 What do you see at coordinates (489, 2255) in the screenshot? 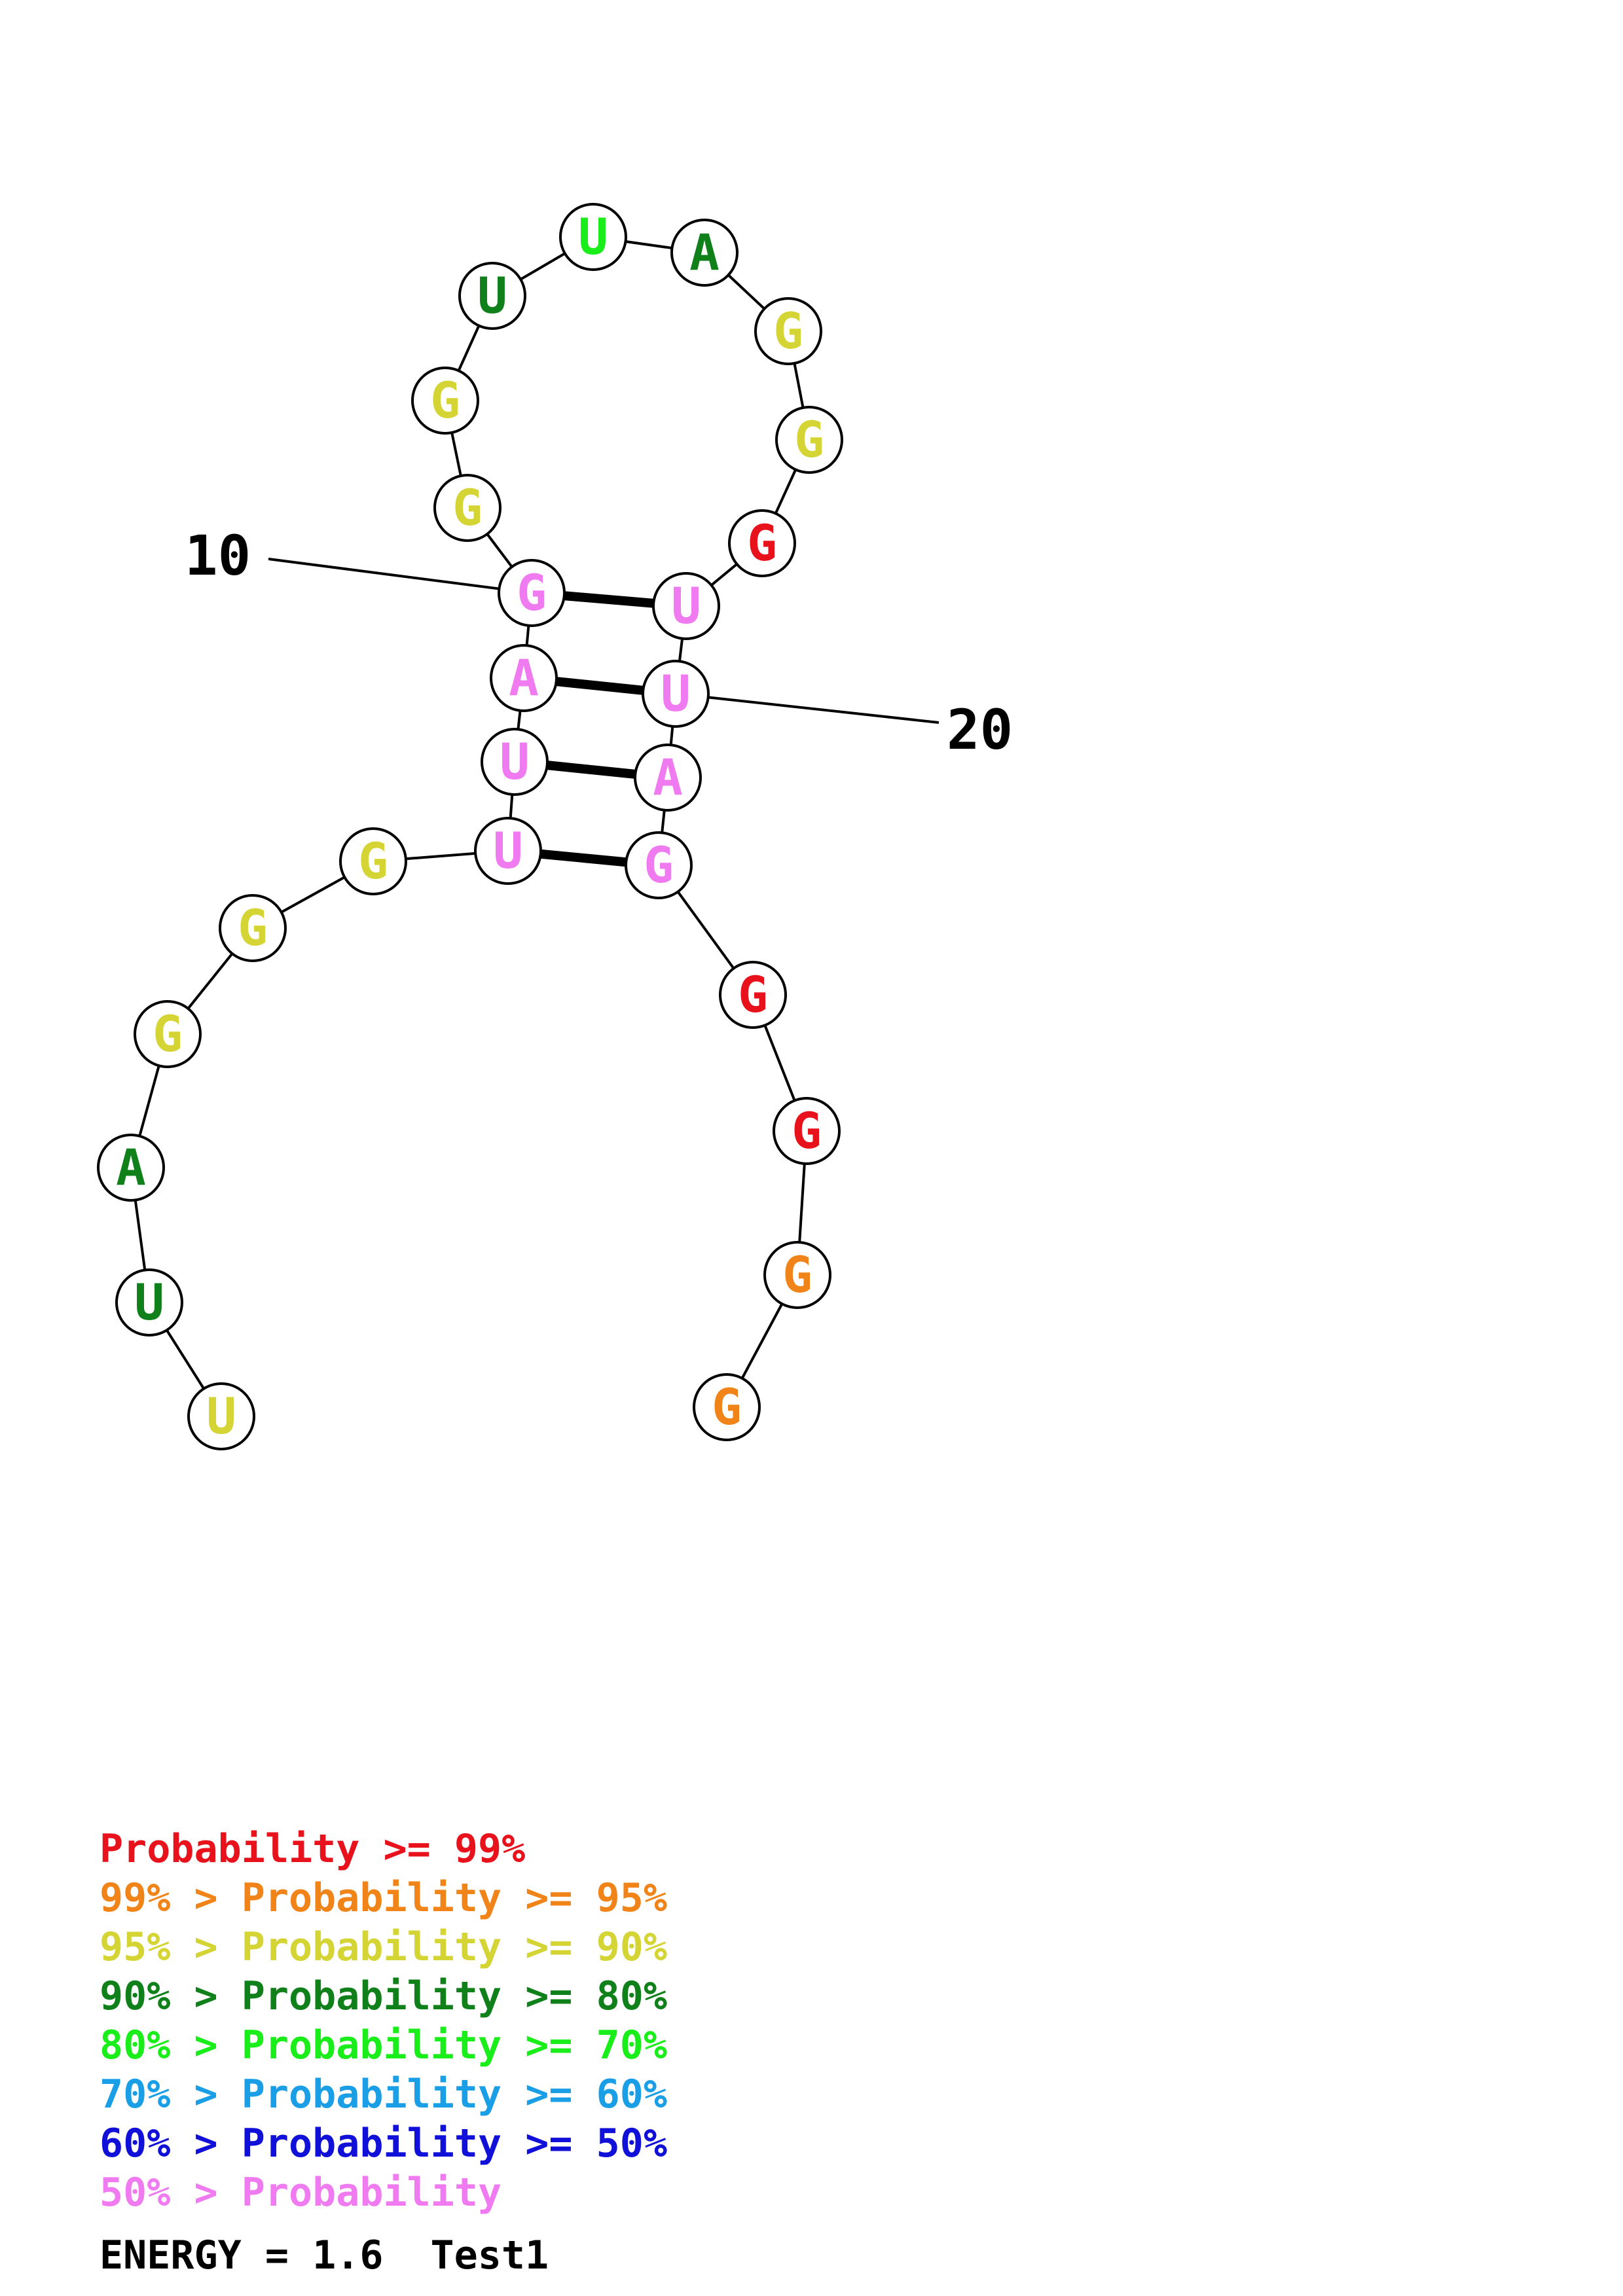
I see `structure-title: Test1` at bounding box center [489, 2255].